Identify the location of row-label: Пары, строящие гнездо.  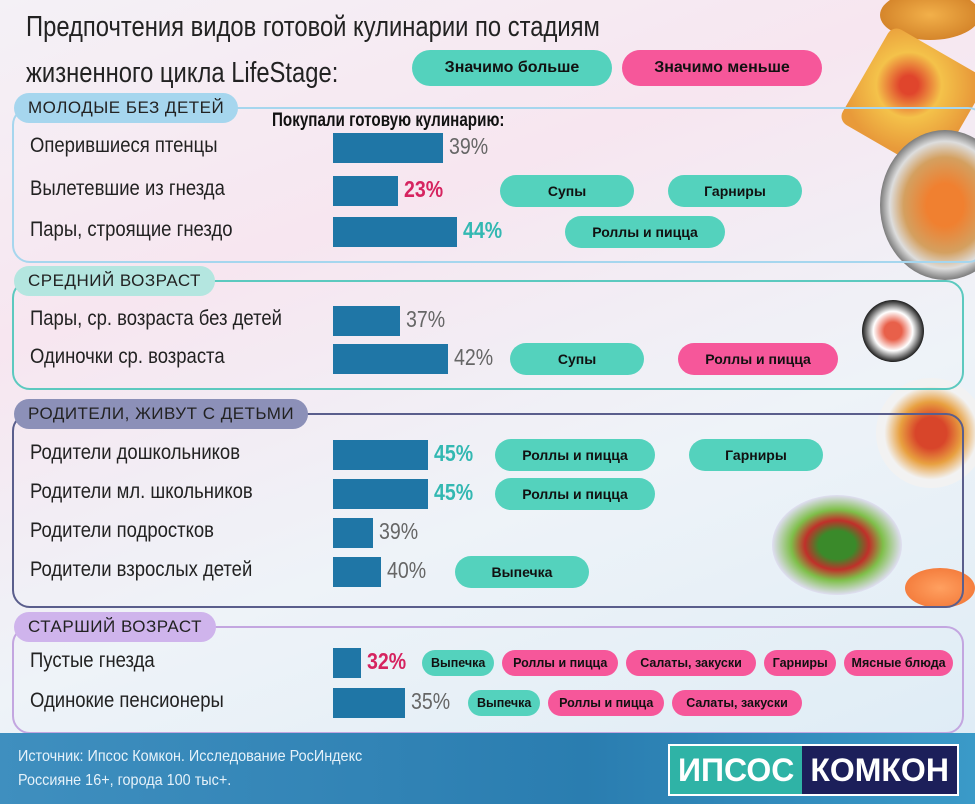
(131, 229).